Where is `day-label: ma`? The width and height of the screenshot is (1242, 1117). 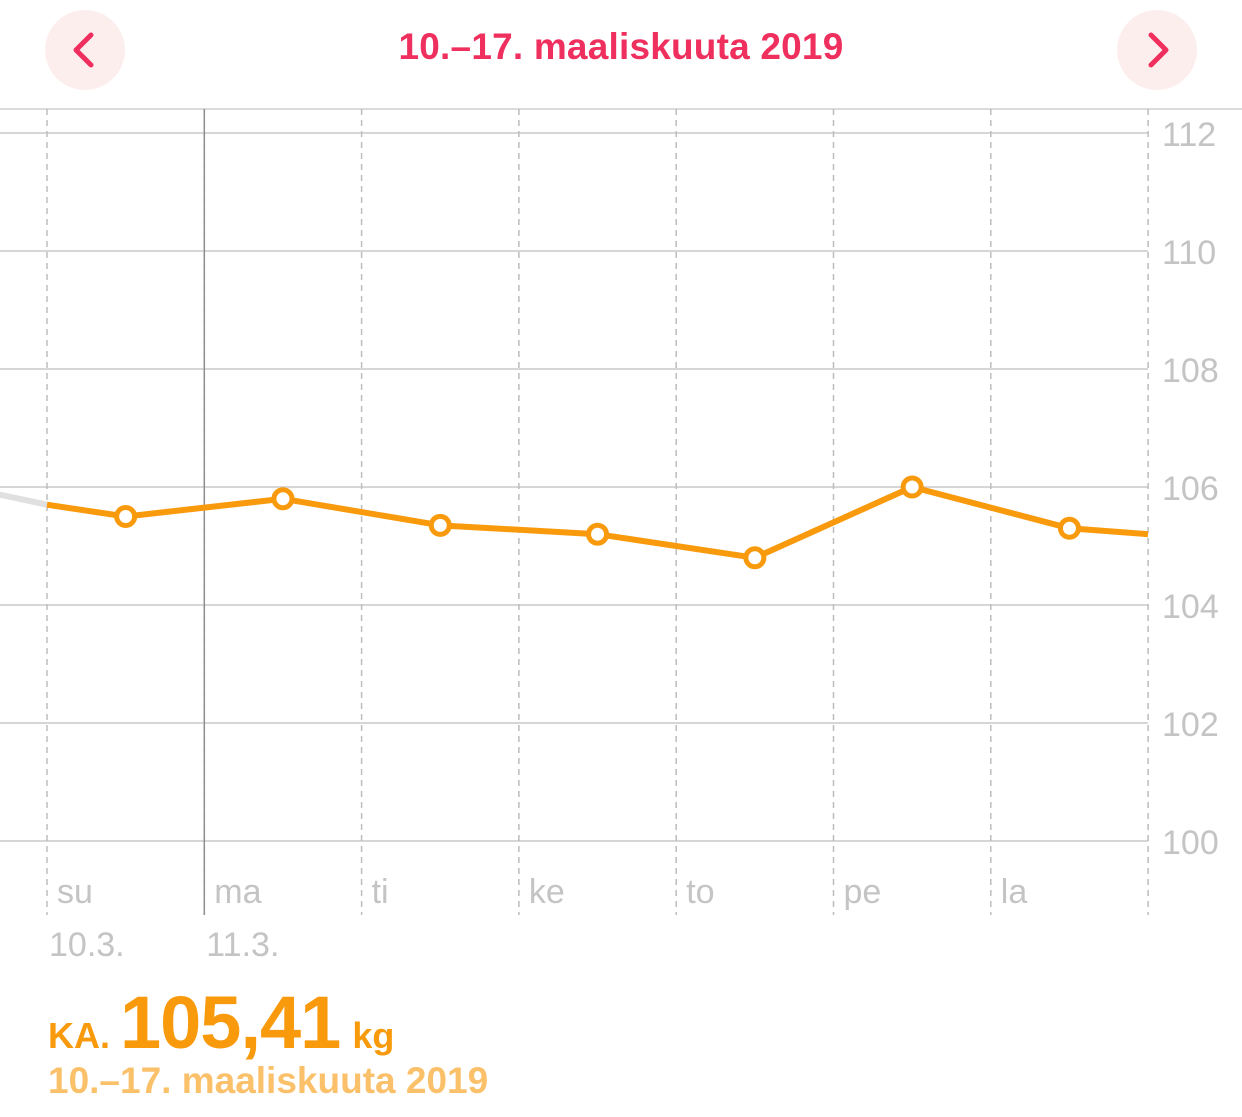
day-label: ma is located at coordinates (237, 892).